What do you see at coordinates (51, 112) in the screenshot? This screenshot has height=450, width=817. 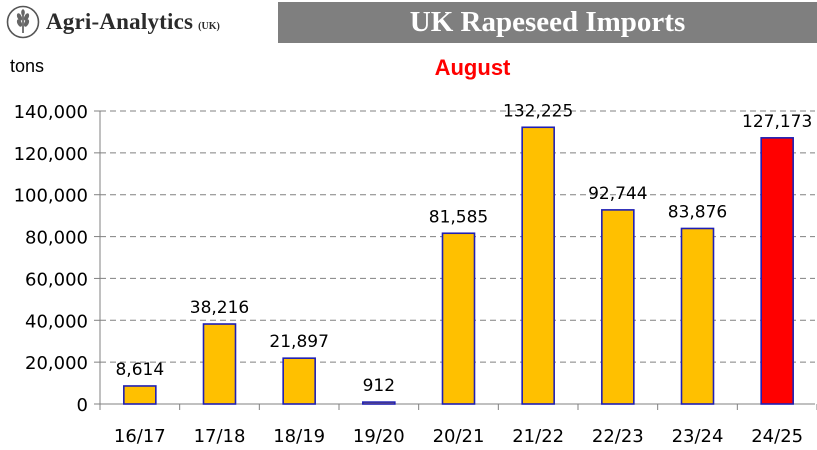 I see `y-tick-label: 140,000` at bounding box center [51, 112].